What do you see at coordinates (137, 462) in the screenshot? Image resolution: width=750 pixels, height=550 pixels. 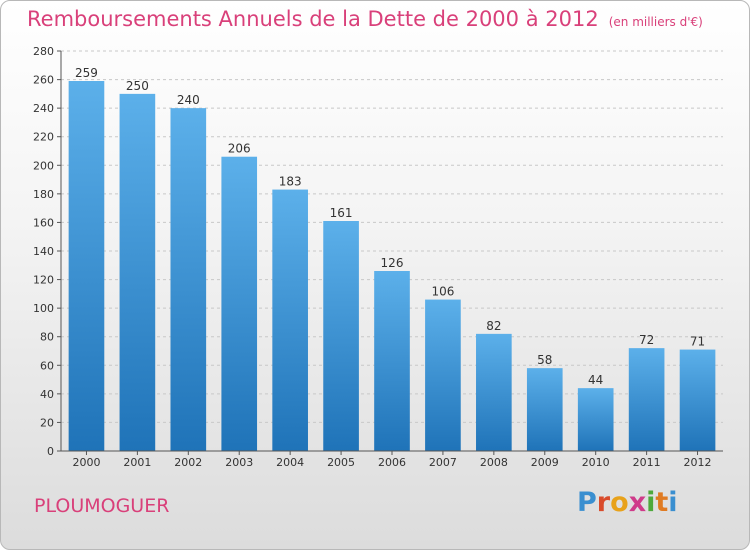 I see `x-tick-label: 2001` at bounding box center [137, 462].